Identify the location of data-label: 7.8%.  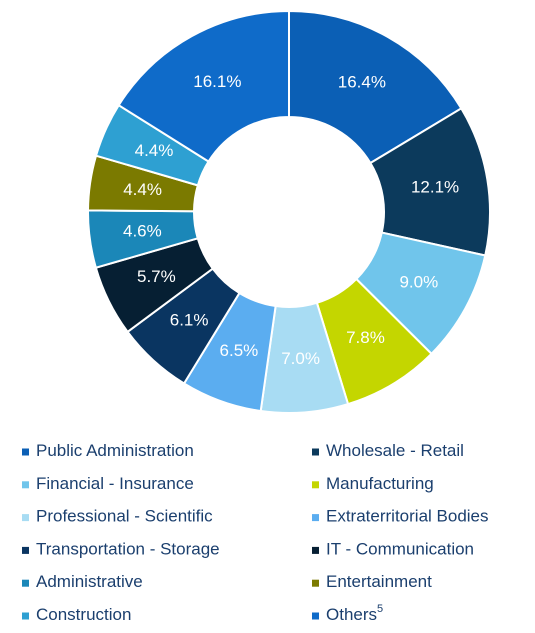
(365, 337).